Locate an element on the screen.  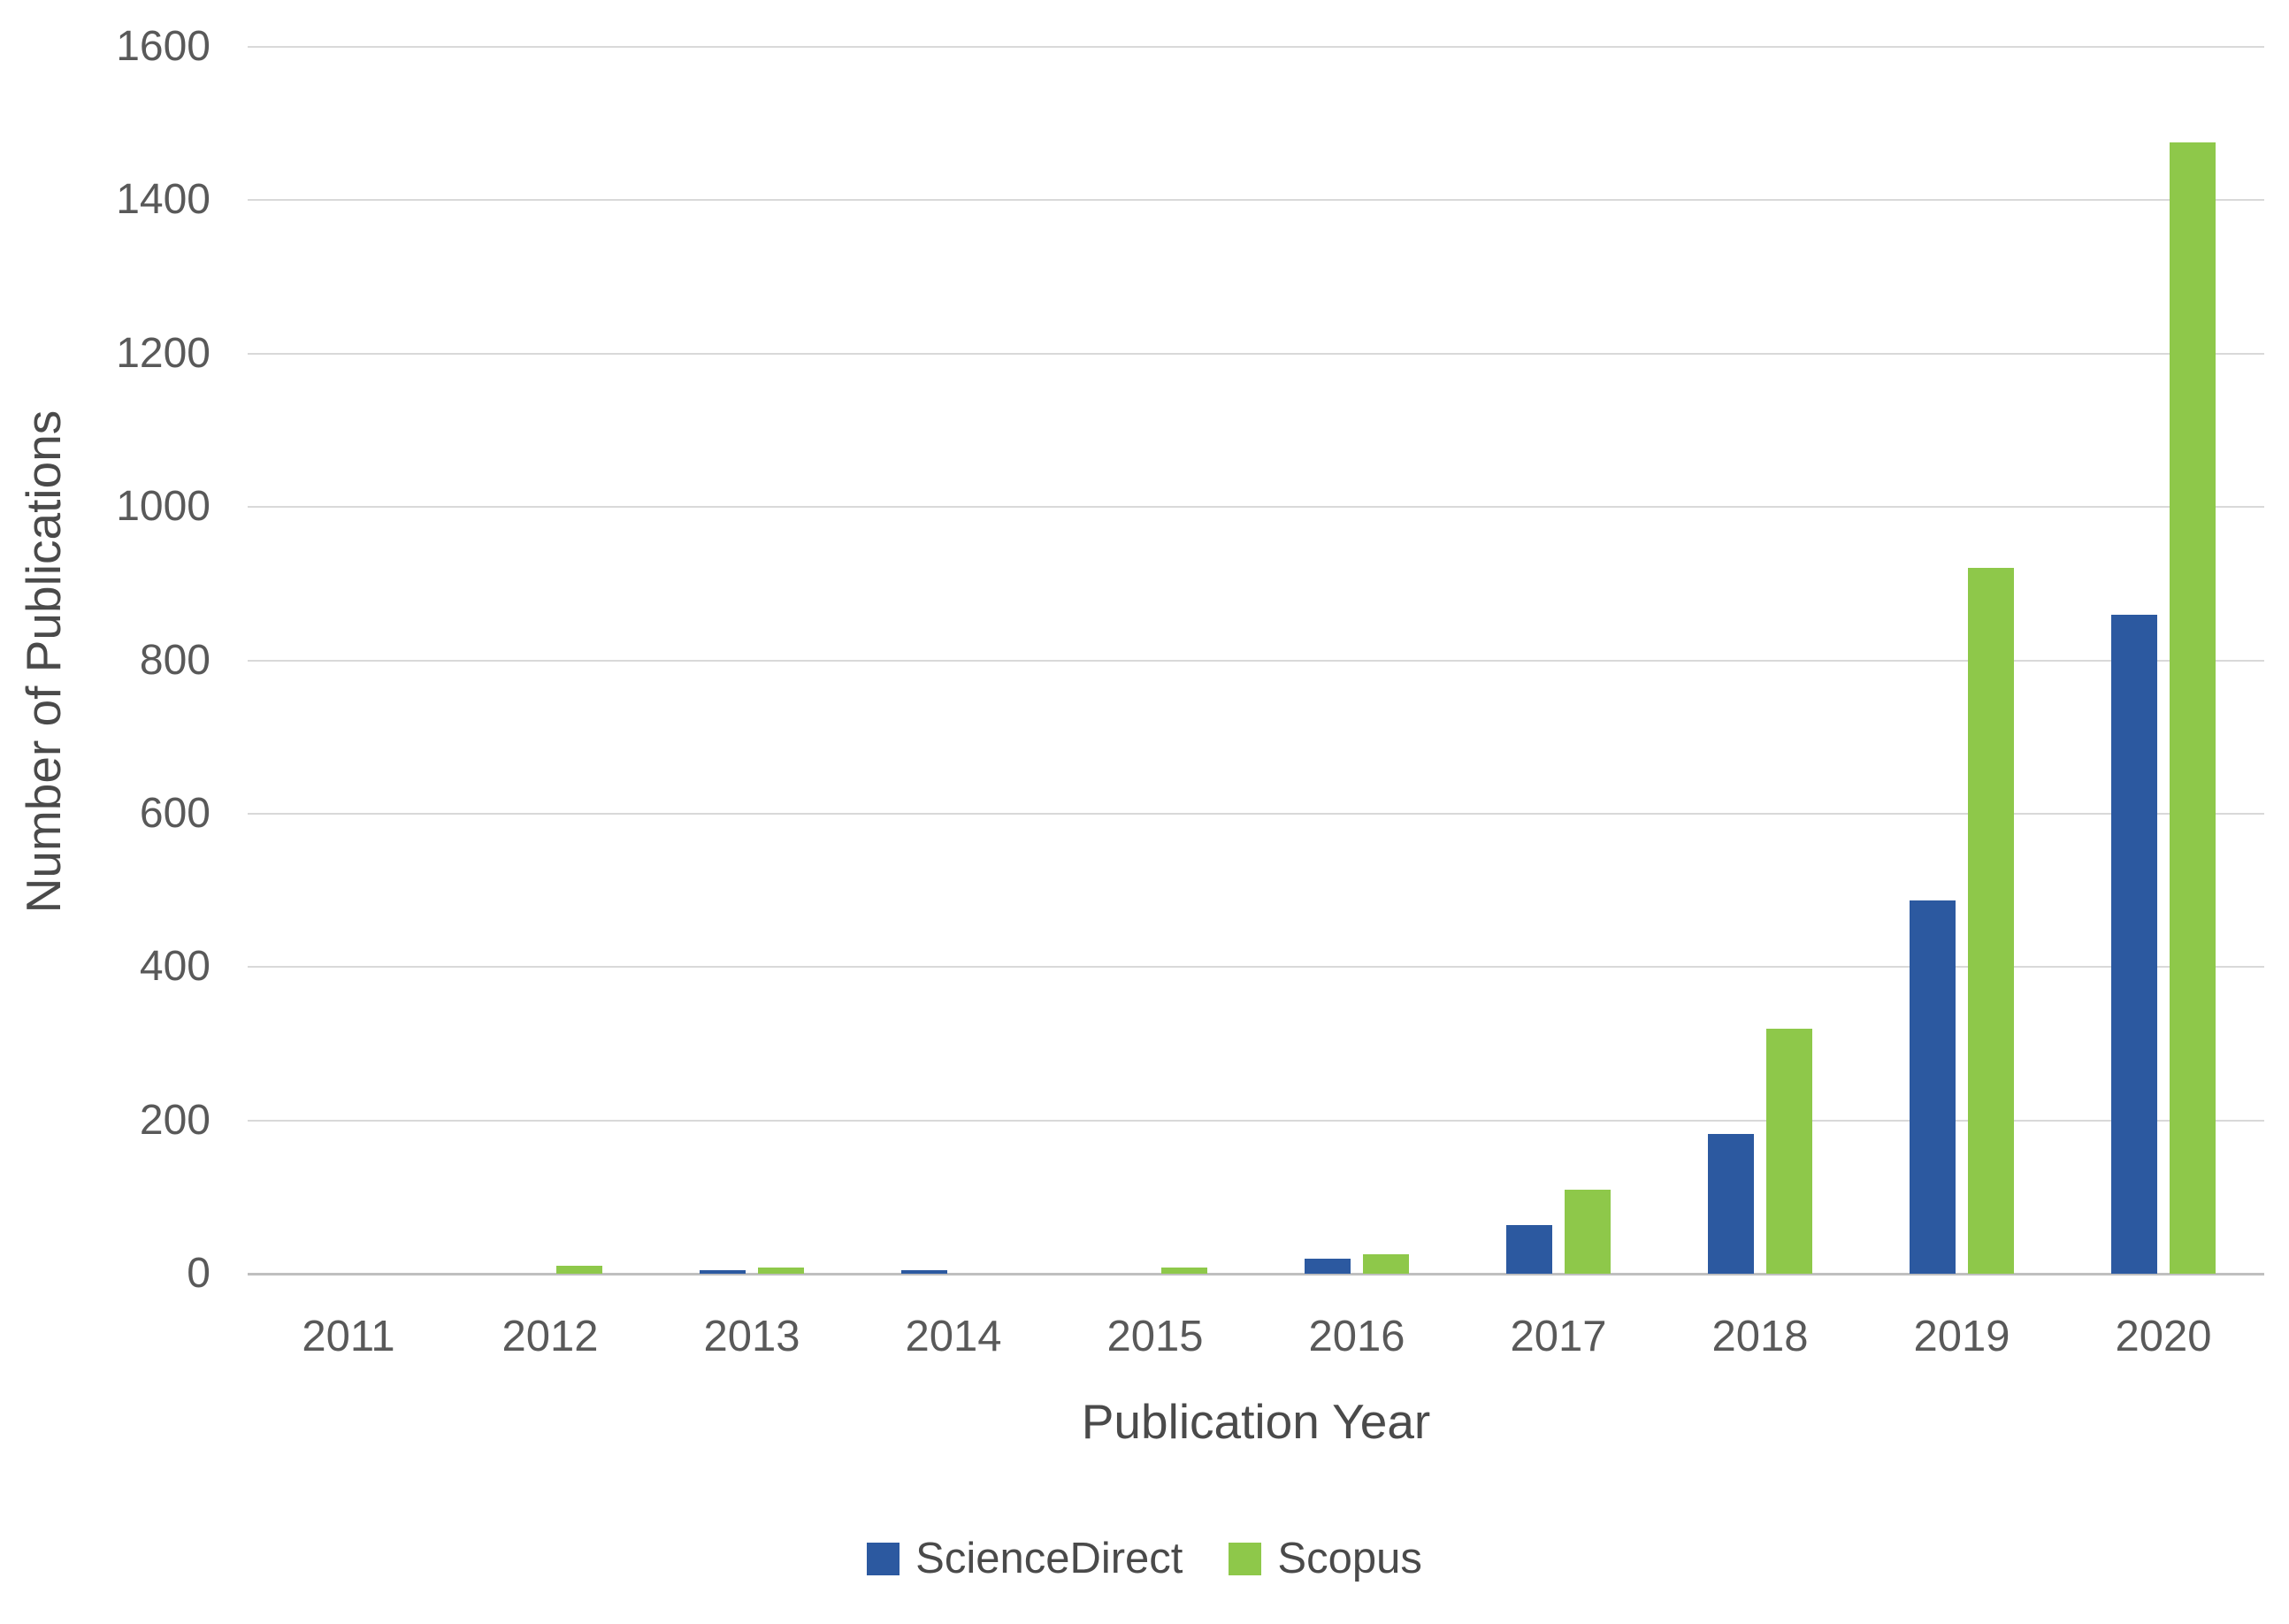
x-tick-label-2015: 2015 is located at coordinates (1155, 1336).